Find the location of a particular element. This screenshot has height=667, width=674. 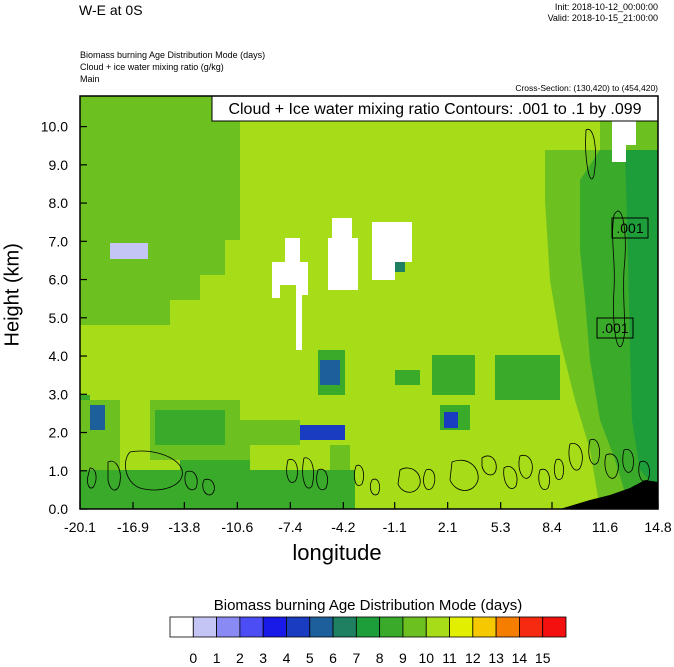

x-tick-label: -10.6 is located at coordinates (237, 527).